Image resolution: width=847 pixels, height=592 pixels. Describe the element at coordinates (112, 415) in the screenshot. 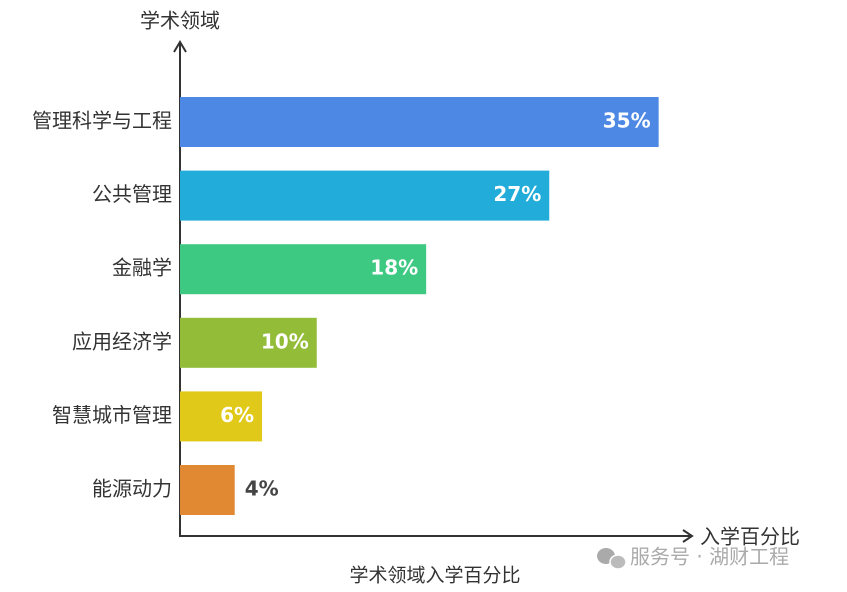

I see `y-tick-label: 智慧城市管理` at that location.